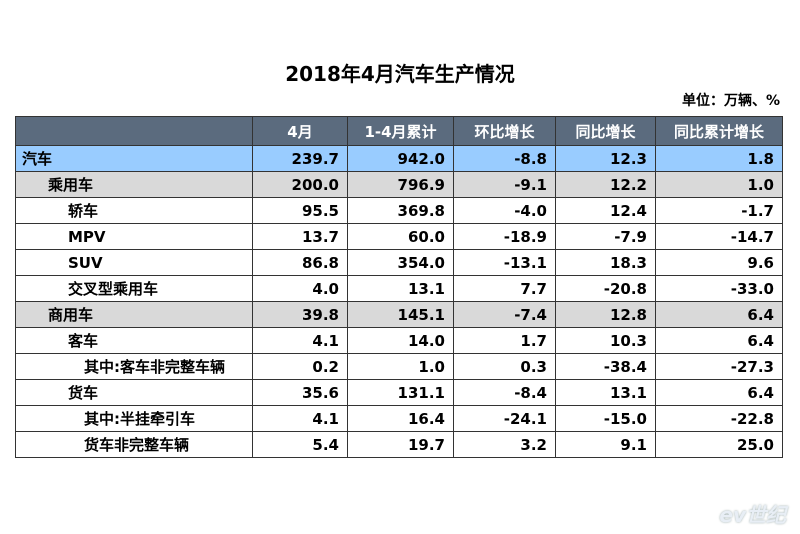 The image size is (800, 534). What do you see at coordinates (300, 131) in the screenshot?
I see `header-cell: 4月` at bounding box center [300, 131].